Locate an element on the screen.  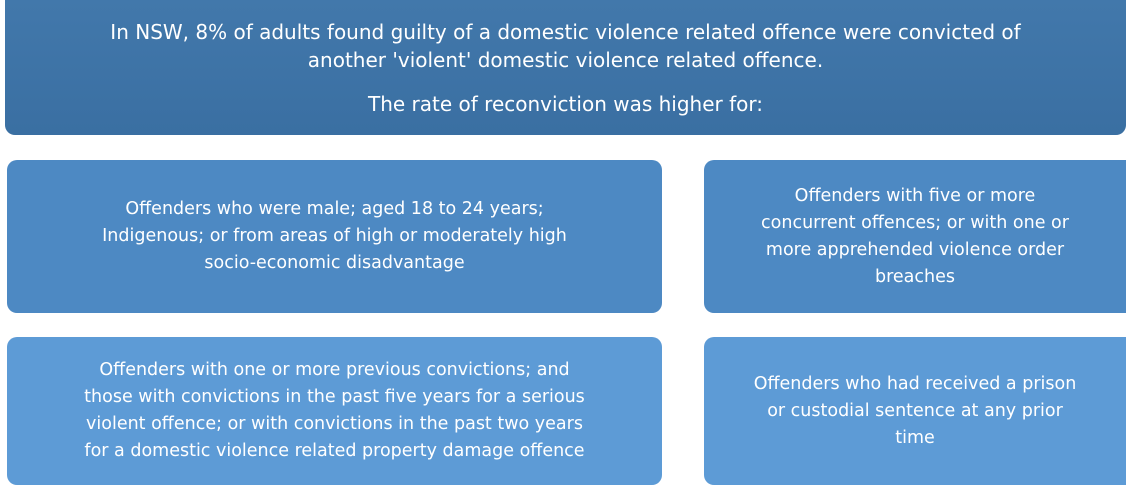
text-line: socio-economic disadvantage is located at coordinates (334, 263).